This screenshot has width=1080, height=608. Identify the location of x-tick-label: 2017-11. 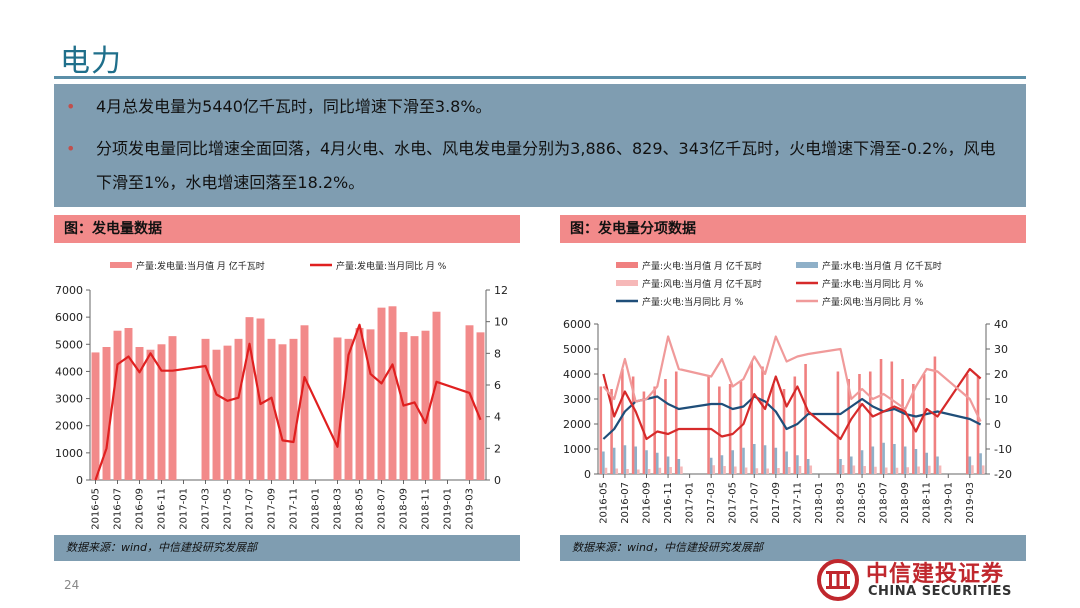
(797, 503).